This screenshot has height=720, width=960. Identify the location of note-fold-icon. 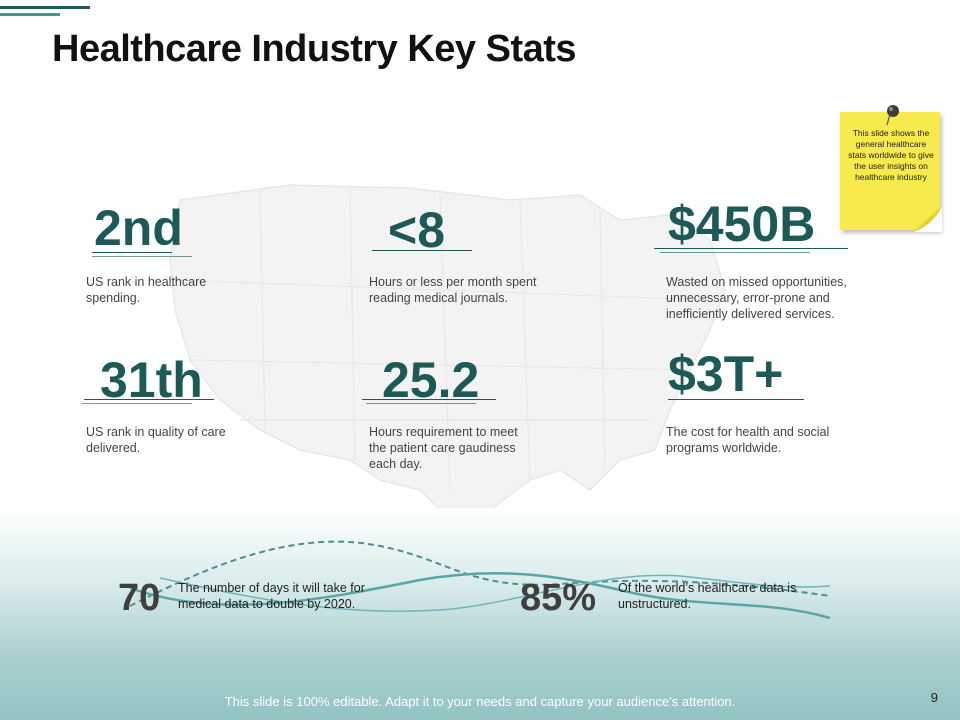
(928, 219).